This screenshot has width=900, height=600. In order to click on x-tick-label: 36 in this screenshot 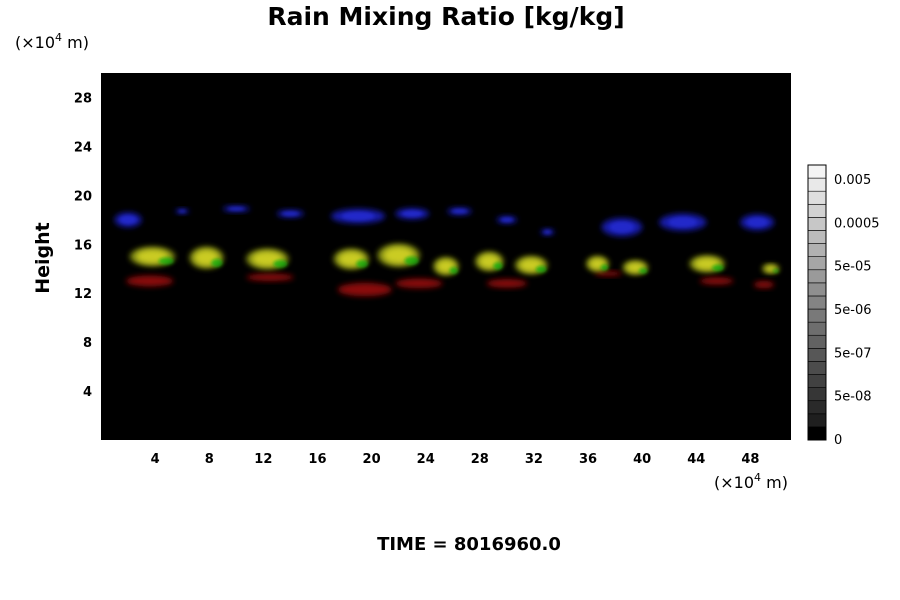, I will do `click(588, 459)`.